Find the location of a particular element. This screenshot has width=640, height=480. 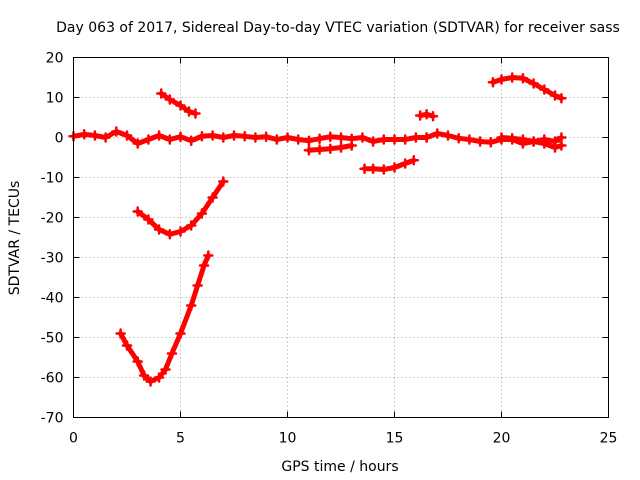

y-tick-label: -40 is located at coordinates (52, 299).